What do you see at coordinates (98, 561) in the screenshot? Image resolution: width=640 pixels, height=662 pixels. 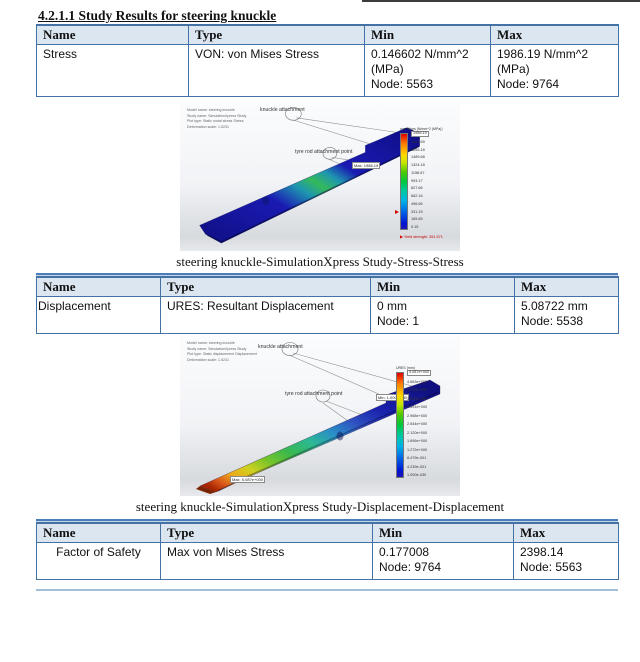 I see `cell-name: Factor of Safety` at bounding box center [98, 561].